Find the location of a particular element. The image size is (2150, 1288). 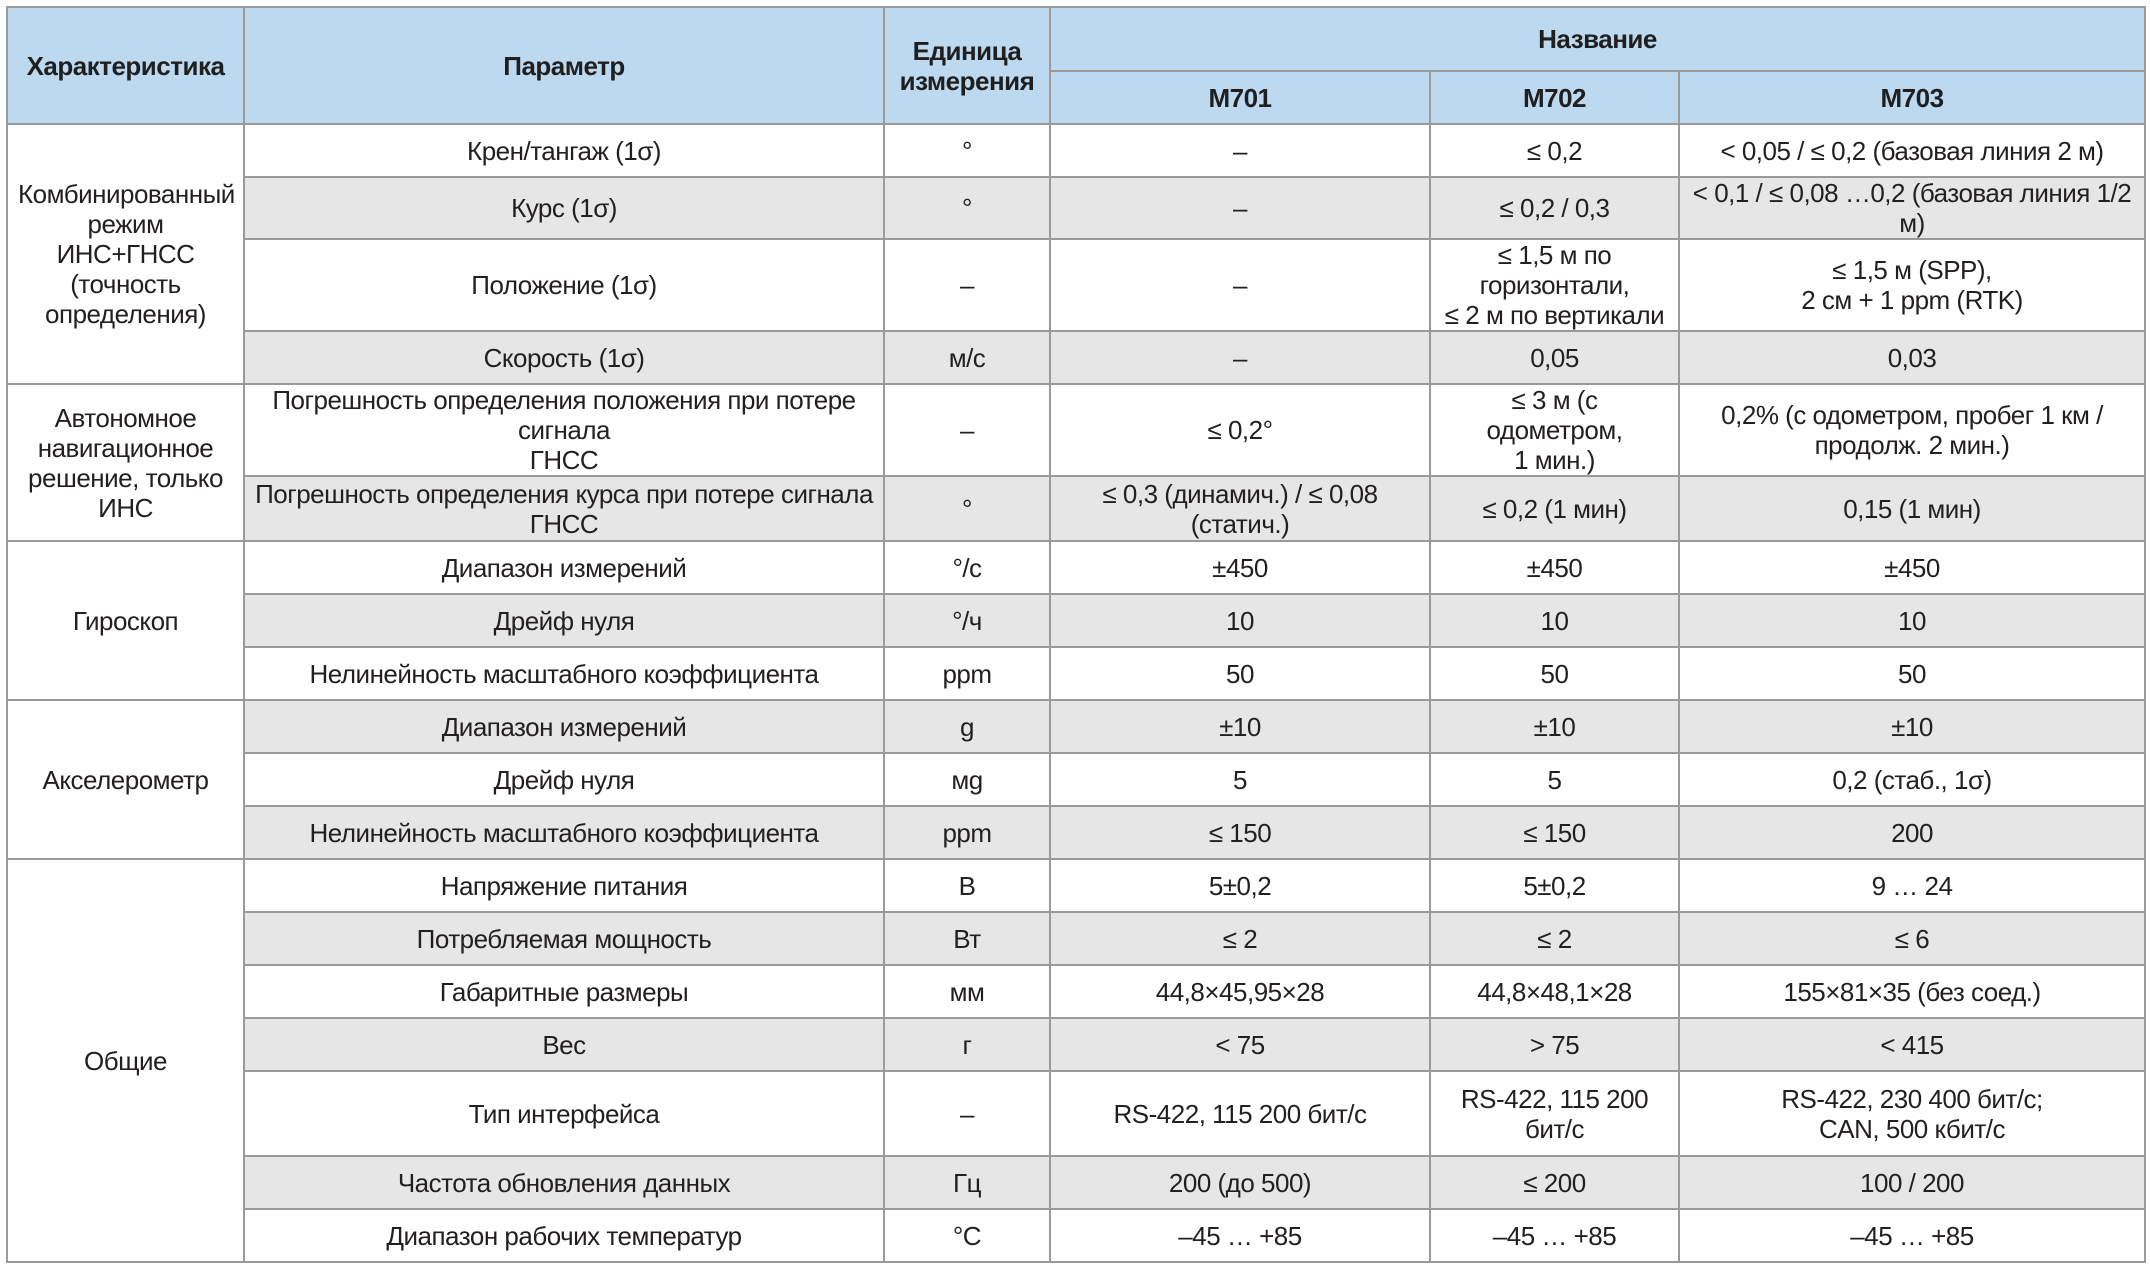

cell-m701: –45 … +85 is located at coordinates (1240, 1235).